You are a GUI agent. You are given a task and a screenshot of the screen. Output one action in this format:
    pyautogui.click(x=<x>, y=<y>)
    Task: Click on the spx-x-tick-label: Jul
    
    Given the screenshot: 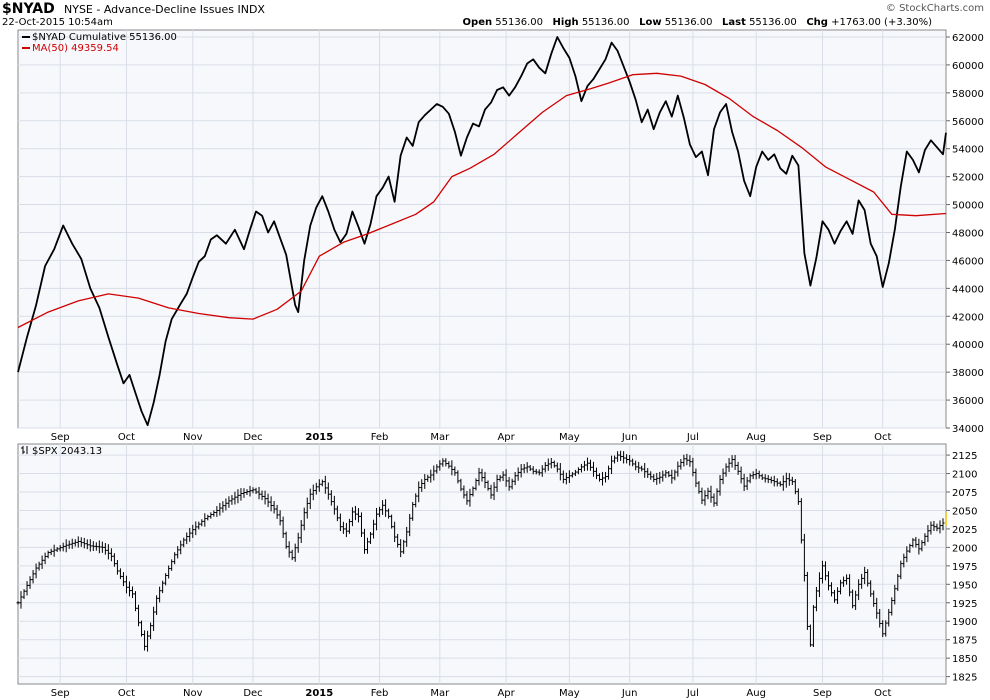 What is the action you would take?
    pyautogui.click(x=692, y=693)
    